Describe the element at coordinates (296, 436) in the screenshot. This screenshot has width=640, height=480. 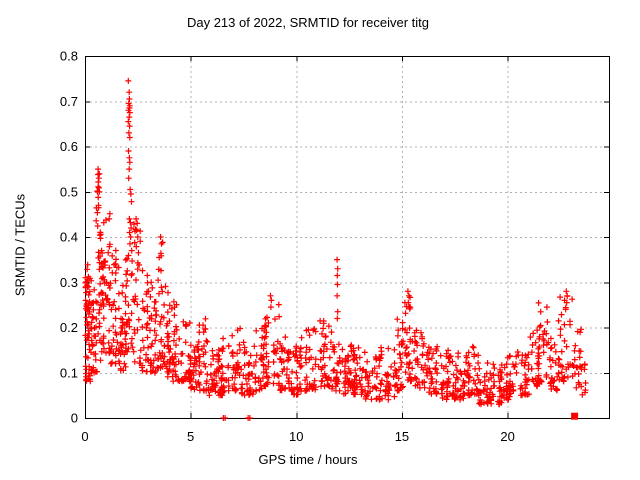
I see `x-tick-label: 10` at that location.